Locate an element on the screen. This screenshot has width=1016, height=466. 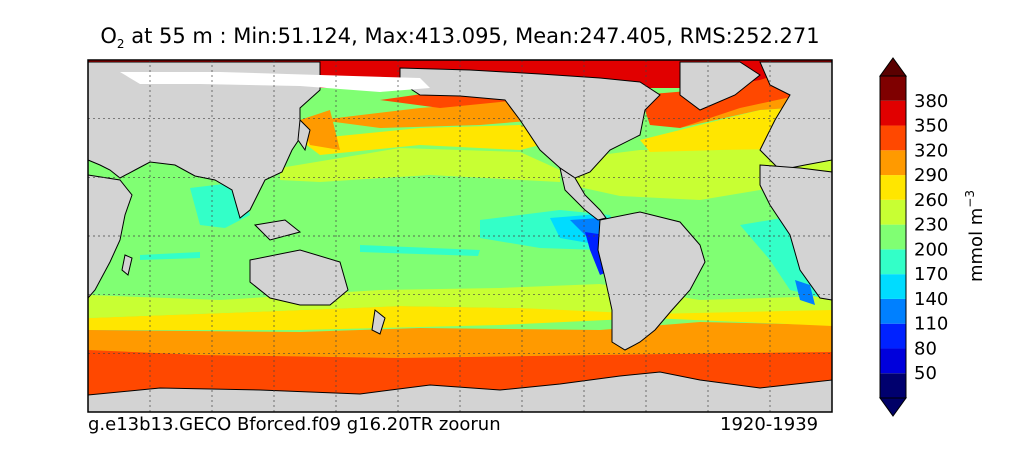
footer-period: 1920-1939 is located at coordinates (769, 424).